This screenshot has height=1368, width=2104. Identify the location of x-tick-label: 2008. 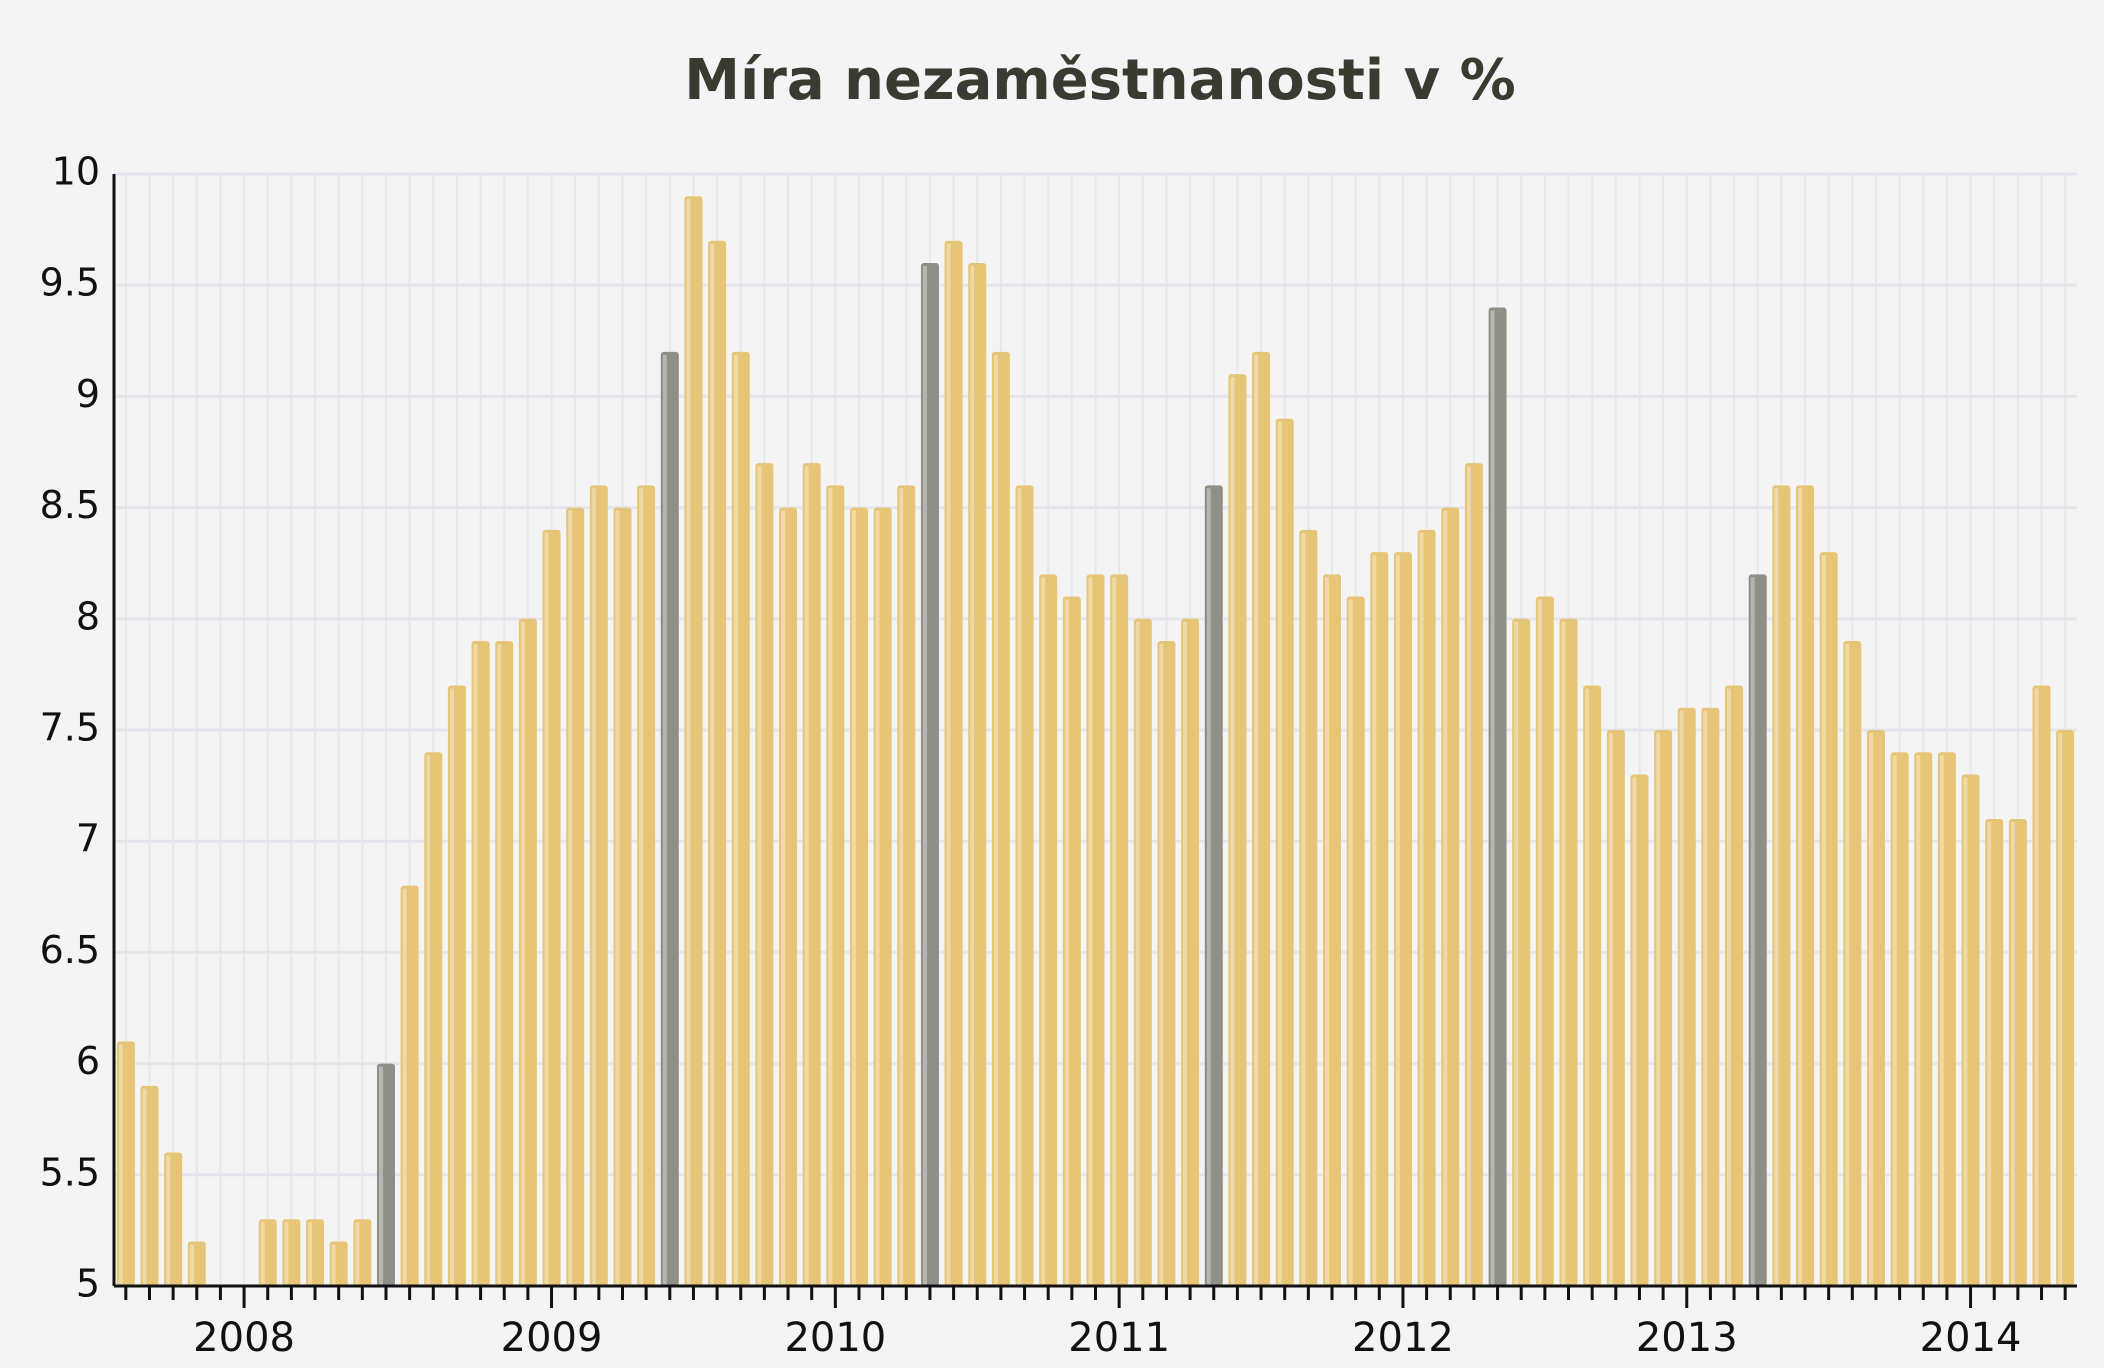
(244, 1338).